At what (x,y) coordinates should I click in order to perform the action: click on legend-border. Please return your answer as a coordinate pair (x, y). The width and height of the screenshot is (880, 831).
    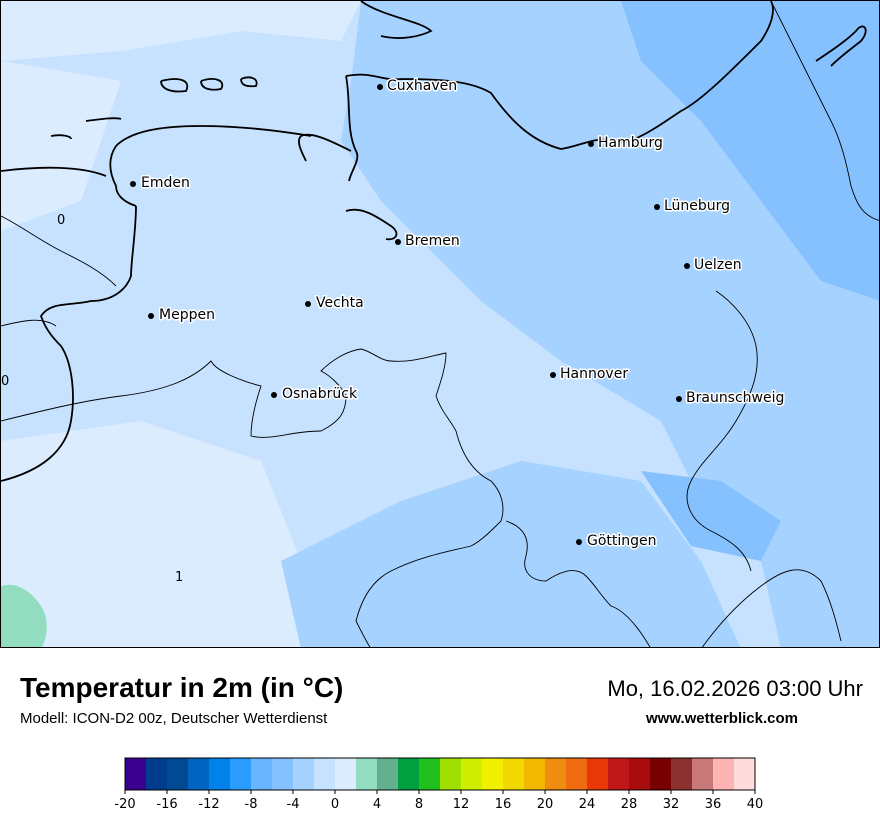
    Looking at the image, I should click on (440, 774).